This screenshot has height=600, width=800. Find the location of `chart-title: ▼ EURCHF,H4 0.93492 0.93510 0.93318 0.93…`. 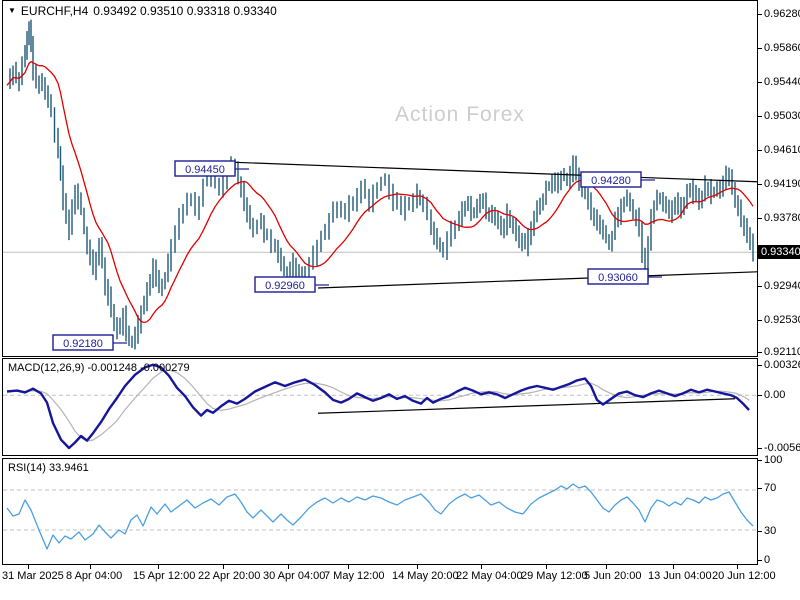

chart-title: ▼ EURCHF,H4 0.93492 0.93510 0.93318 0.93… is located at coordinates (142, 11).